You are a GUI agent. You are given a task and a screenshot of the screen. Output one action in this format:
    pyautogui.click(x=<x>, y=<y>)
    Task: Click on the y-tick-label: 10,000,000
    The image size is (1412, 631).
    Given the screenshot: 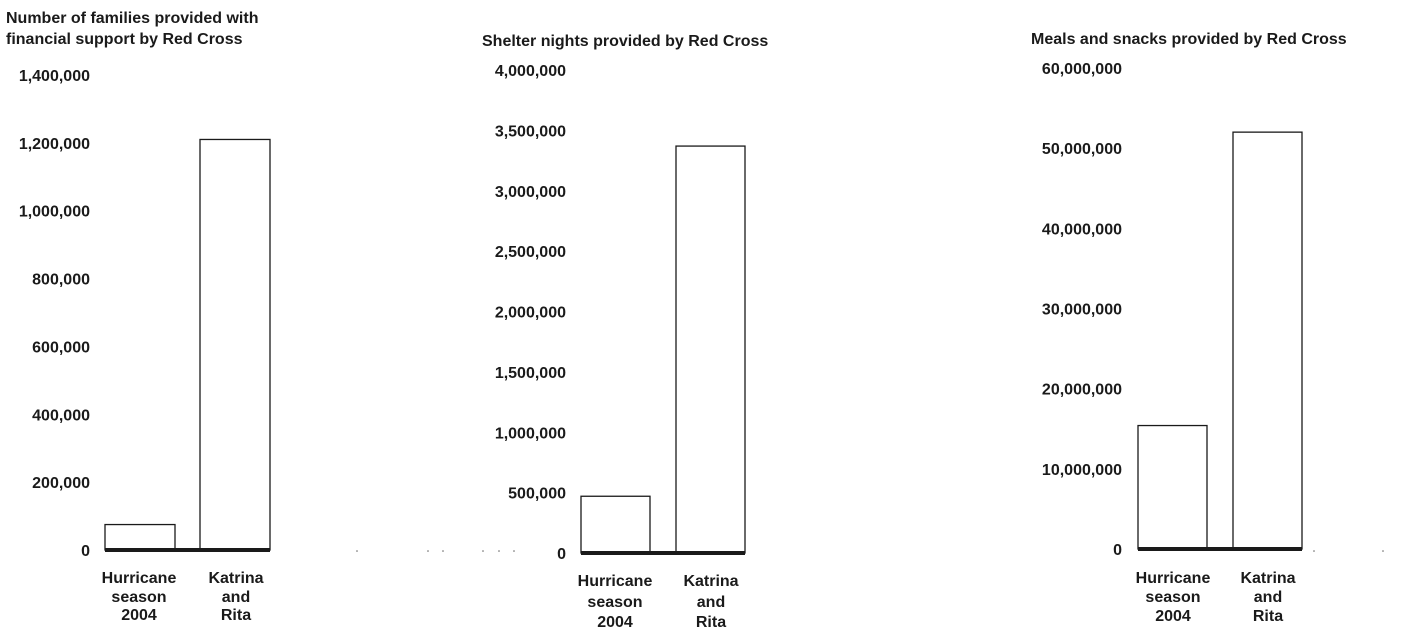 What is the action you would take?
    pyautogui.click(x=1082, y=470)
    